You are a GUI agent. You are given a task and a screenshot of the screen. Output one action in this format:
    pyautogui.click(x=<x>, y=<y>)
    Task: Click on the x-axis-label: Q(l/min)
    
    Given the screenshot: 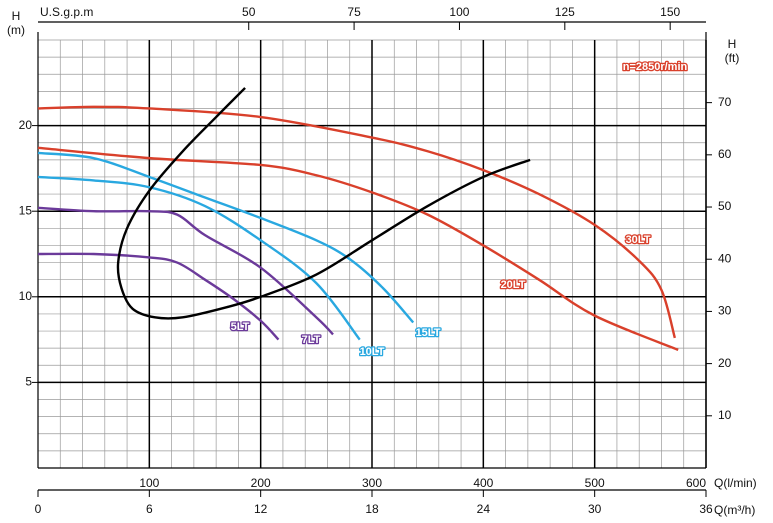 What is the action you would take?
    pyautogui.click(x=735, y=483)
    